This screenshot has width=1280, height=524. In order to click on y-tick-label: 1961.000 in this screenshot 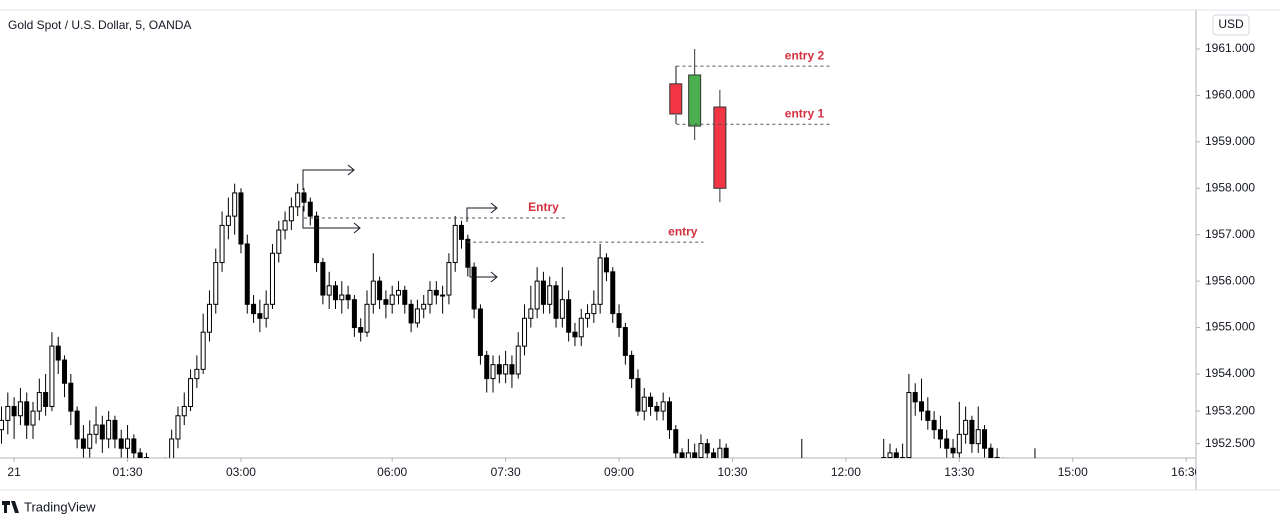, I will do `click(1230, 48)`.